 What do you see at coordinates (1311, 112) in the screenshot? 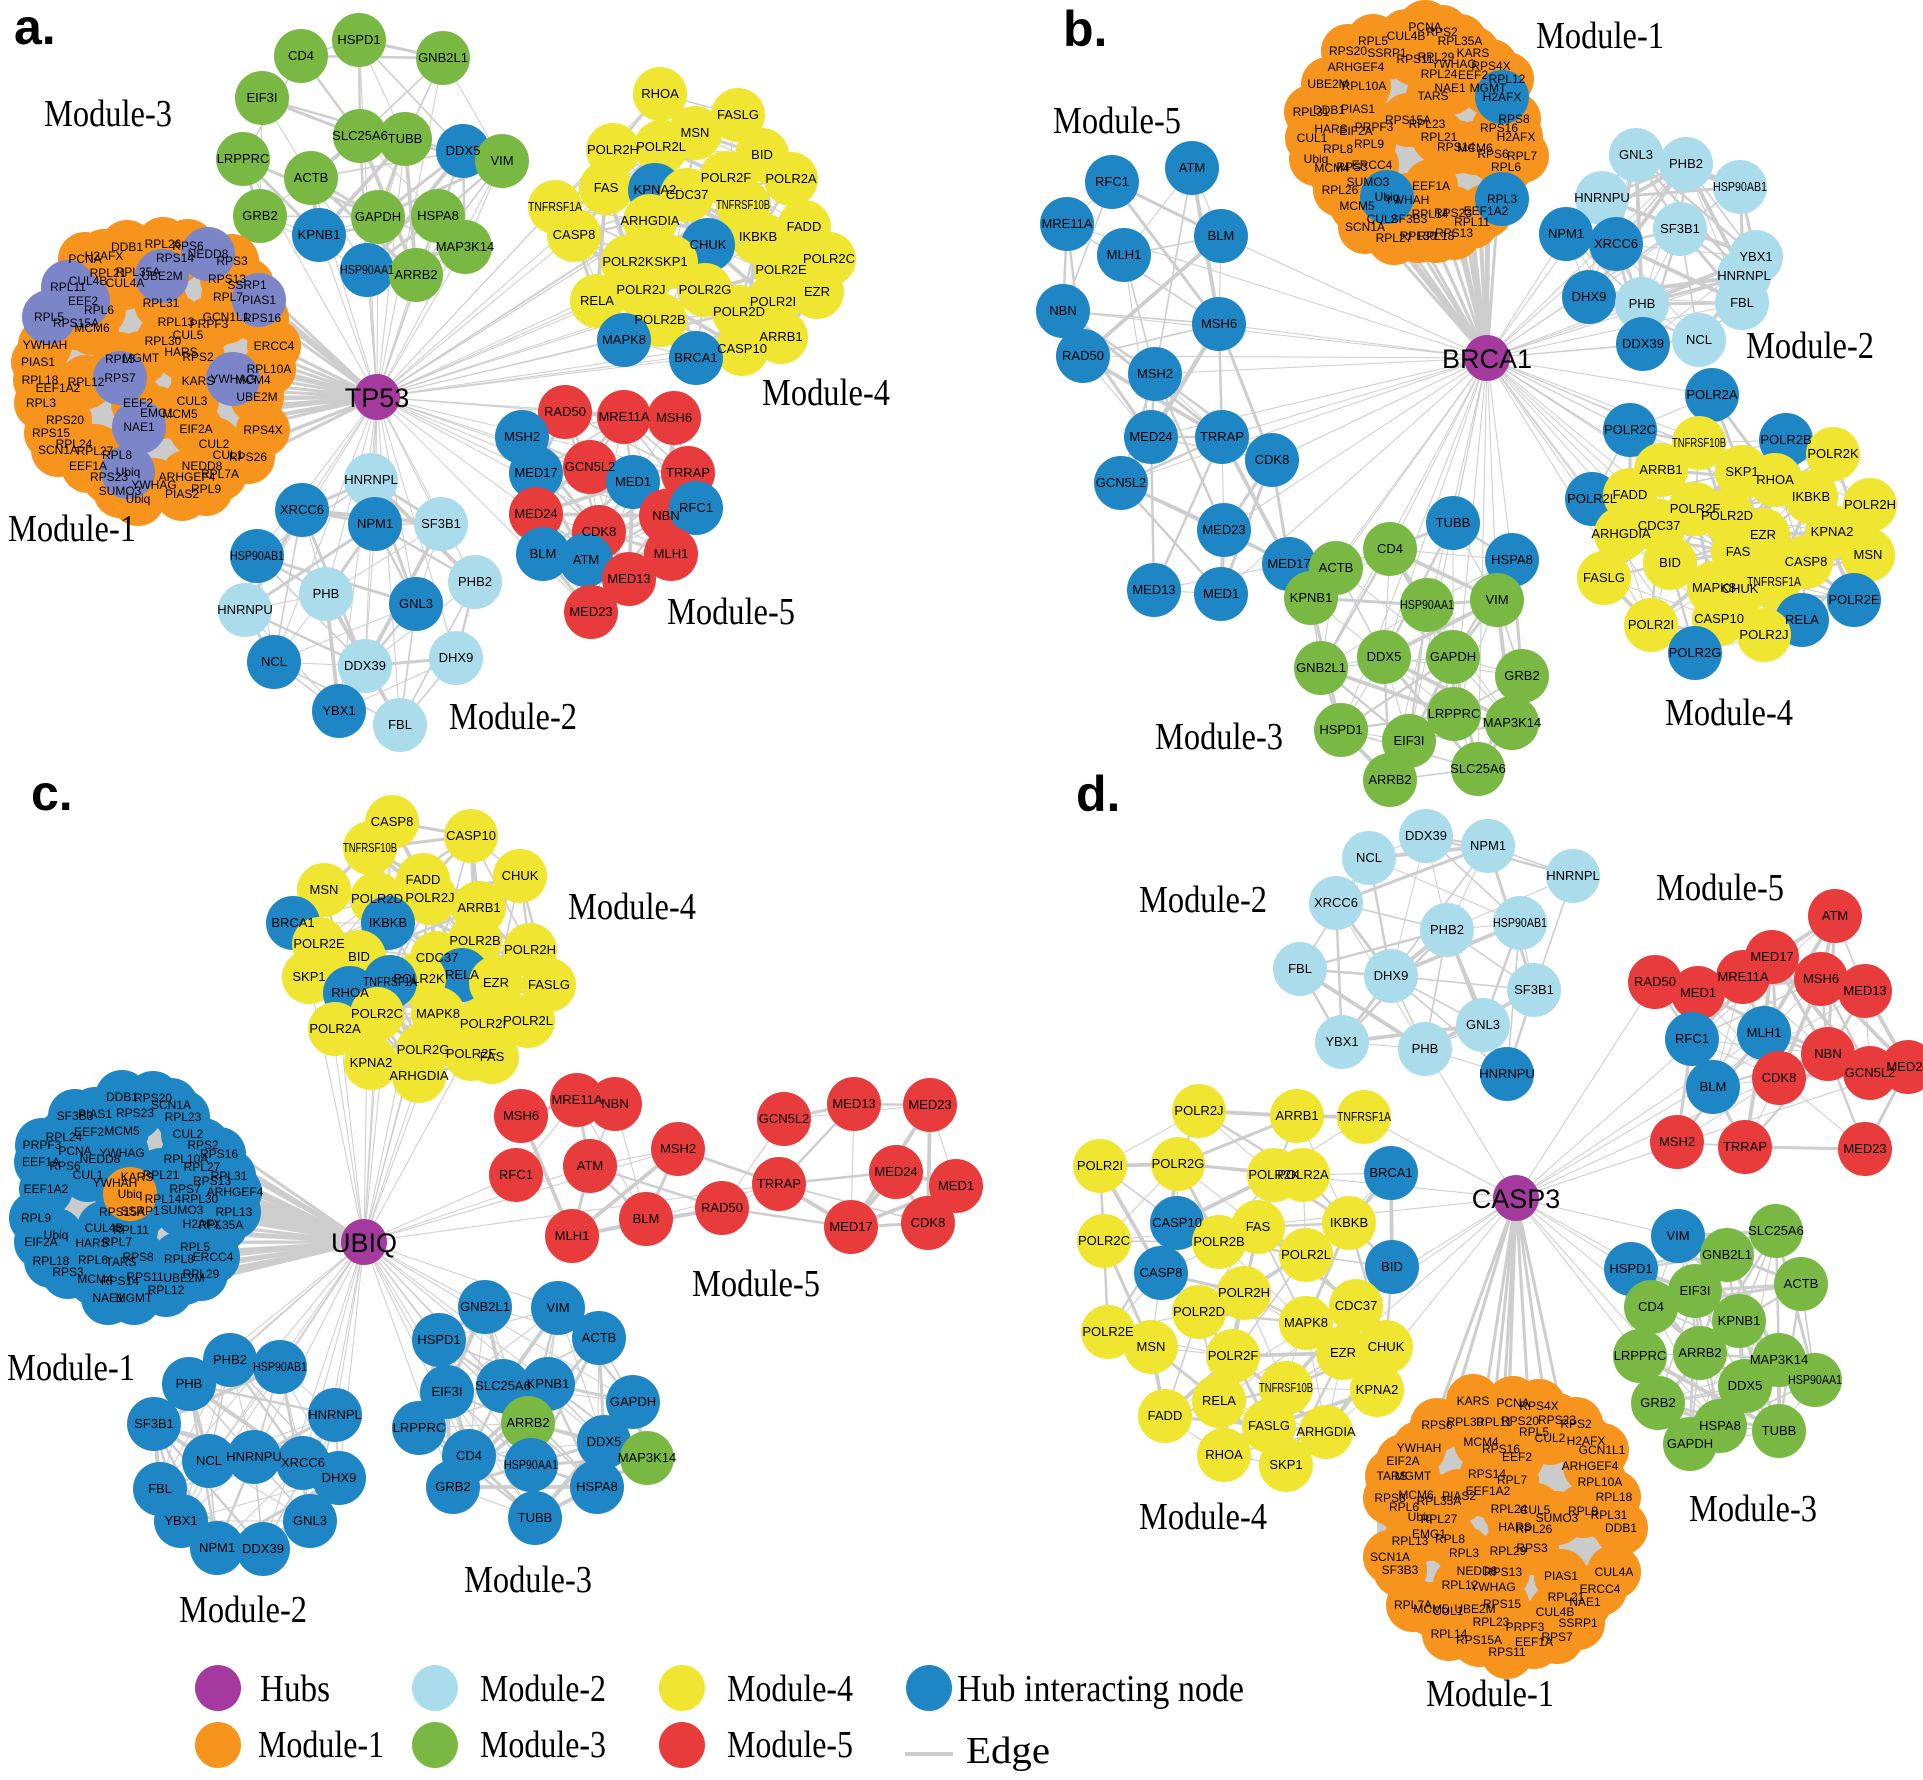
I see `svg-text: RPL31` at bounding box center [1311, 112].